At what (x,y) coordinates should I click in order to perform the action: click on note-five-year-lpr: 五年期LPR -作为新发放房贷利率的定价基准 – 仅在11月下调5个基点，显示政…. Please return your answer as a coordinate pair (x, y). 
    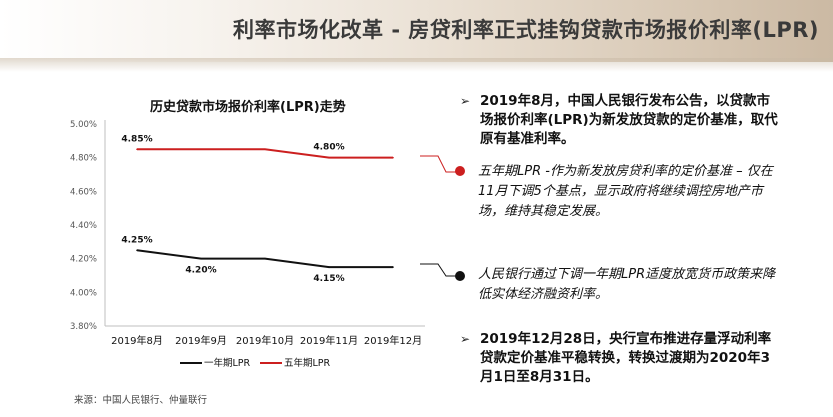
    Looking at the image, I should click on (625, 191).